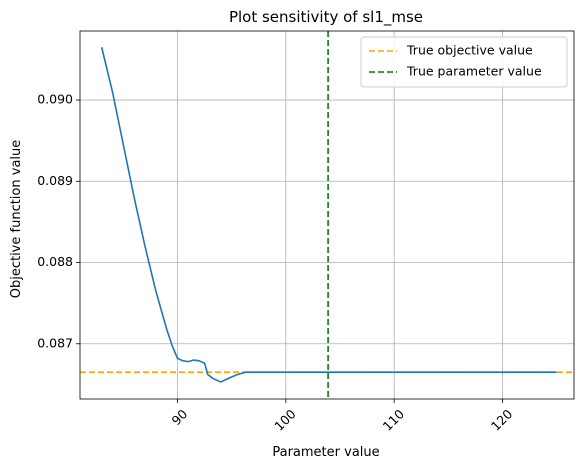  Describe the element at coordinates (474, 71) in the screenshot. I see `legend-label: True parameter value` at that location.